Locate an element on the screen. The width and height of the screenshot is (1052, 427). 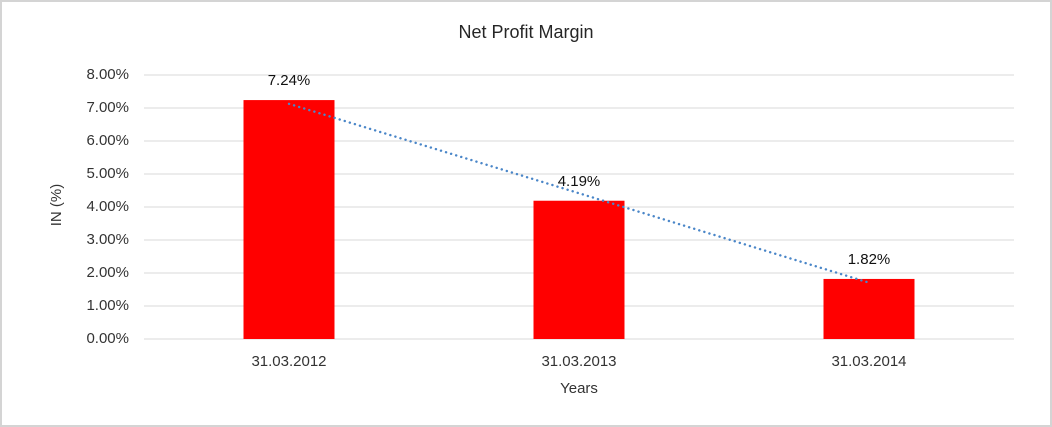
x-axis-title: Years is located at coordinates (579, 388).